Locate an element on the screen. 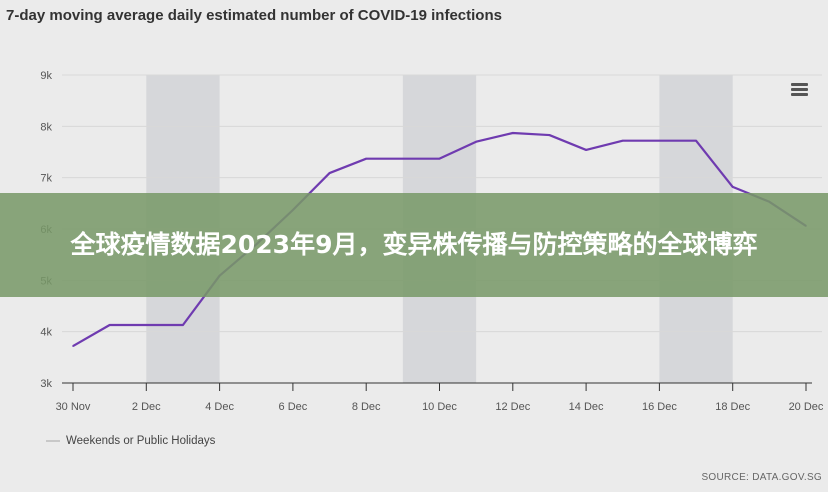 The height and width of the screenshot is (492, 828). x-tick-label: 8 Dec is located at coordinates (366, 407).